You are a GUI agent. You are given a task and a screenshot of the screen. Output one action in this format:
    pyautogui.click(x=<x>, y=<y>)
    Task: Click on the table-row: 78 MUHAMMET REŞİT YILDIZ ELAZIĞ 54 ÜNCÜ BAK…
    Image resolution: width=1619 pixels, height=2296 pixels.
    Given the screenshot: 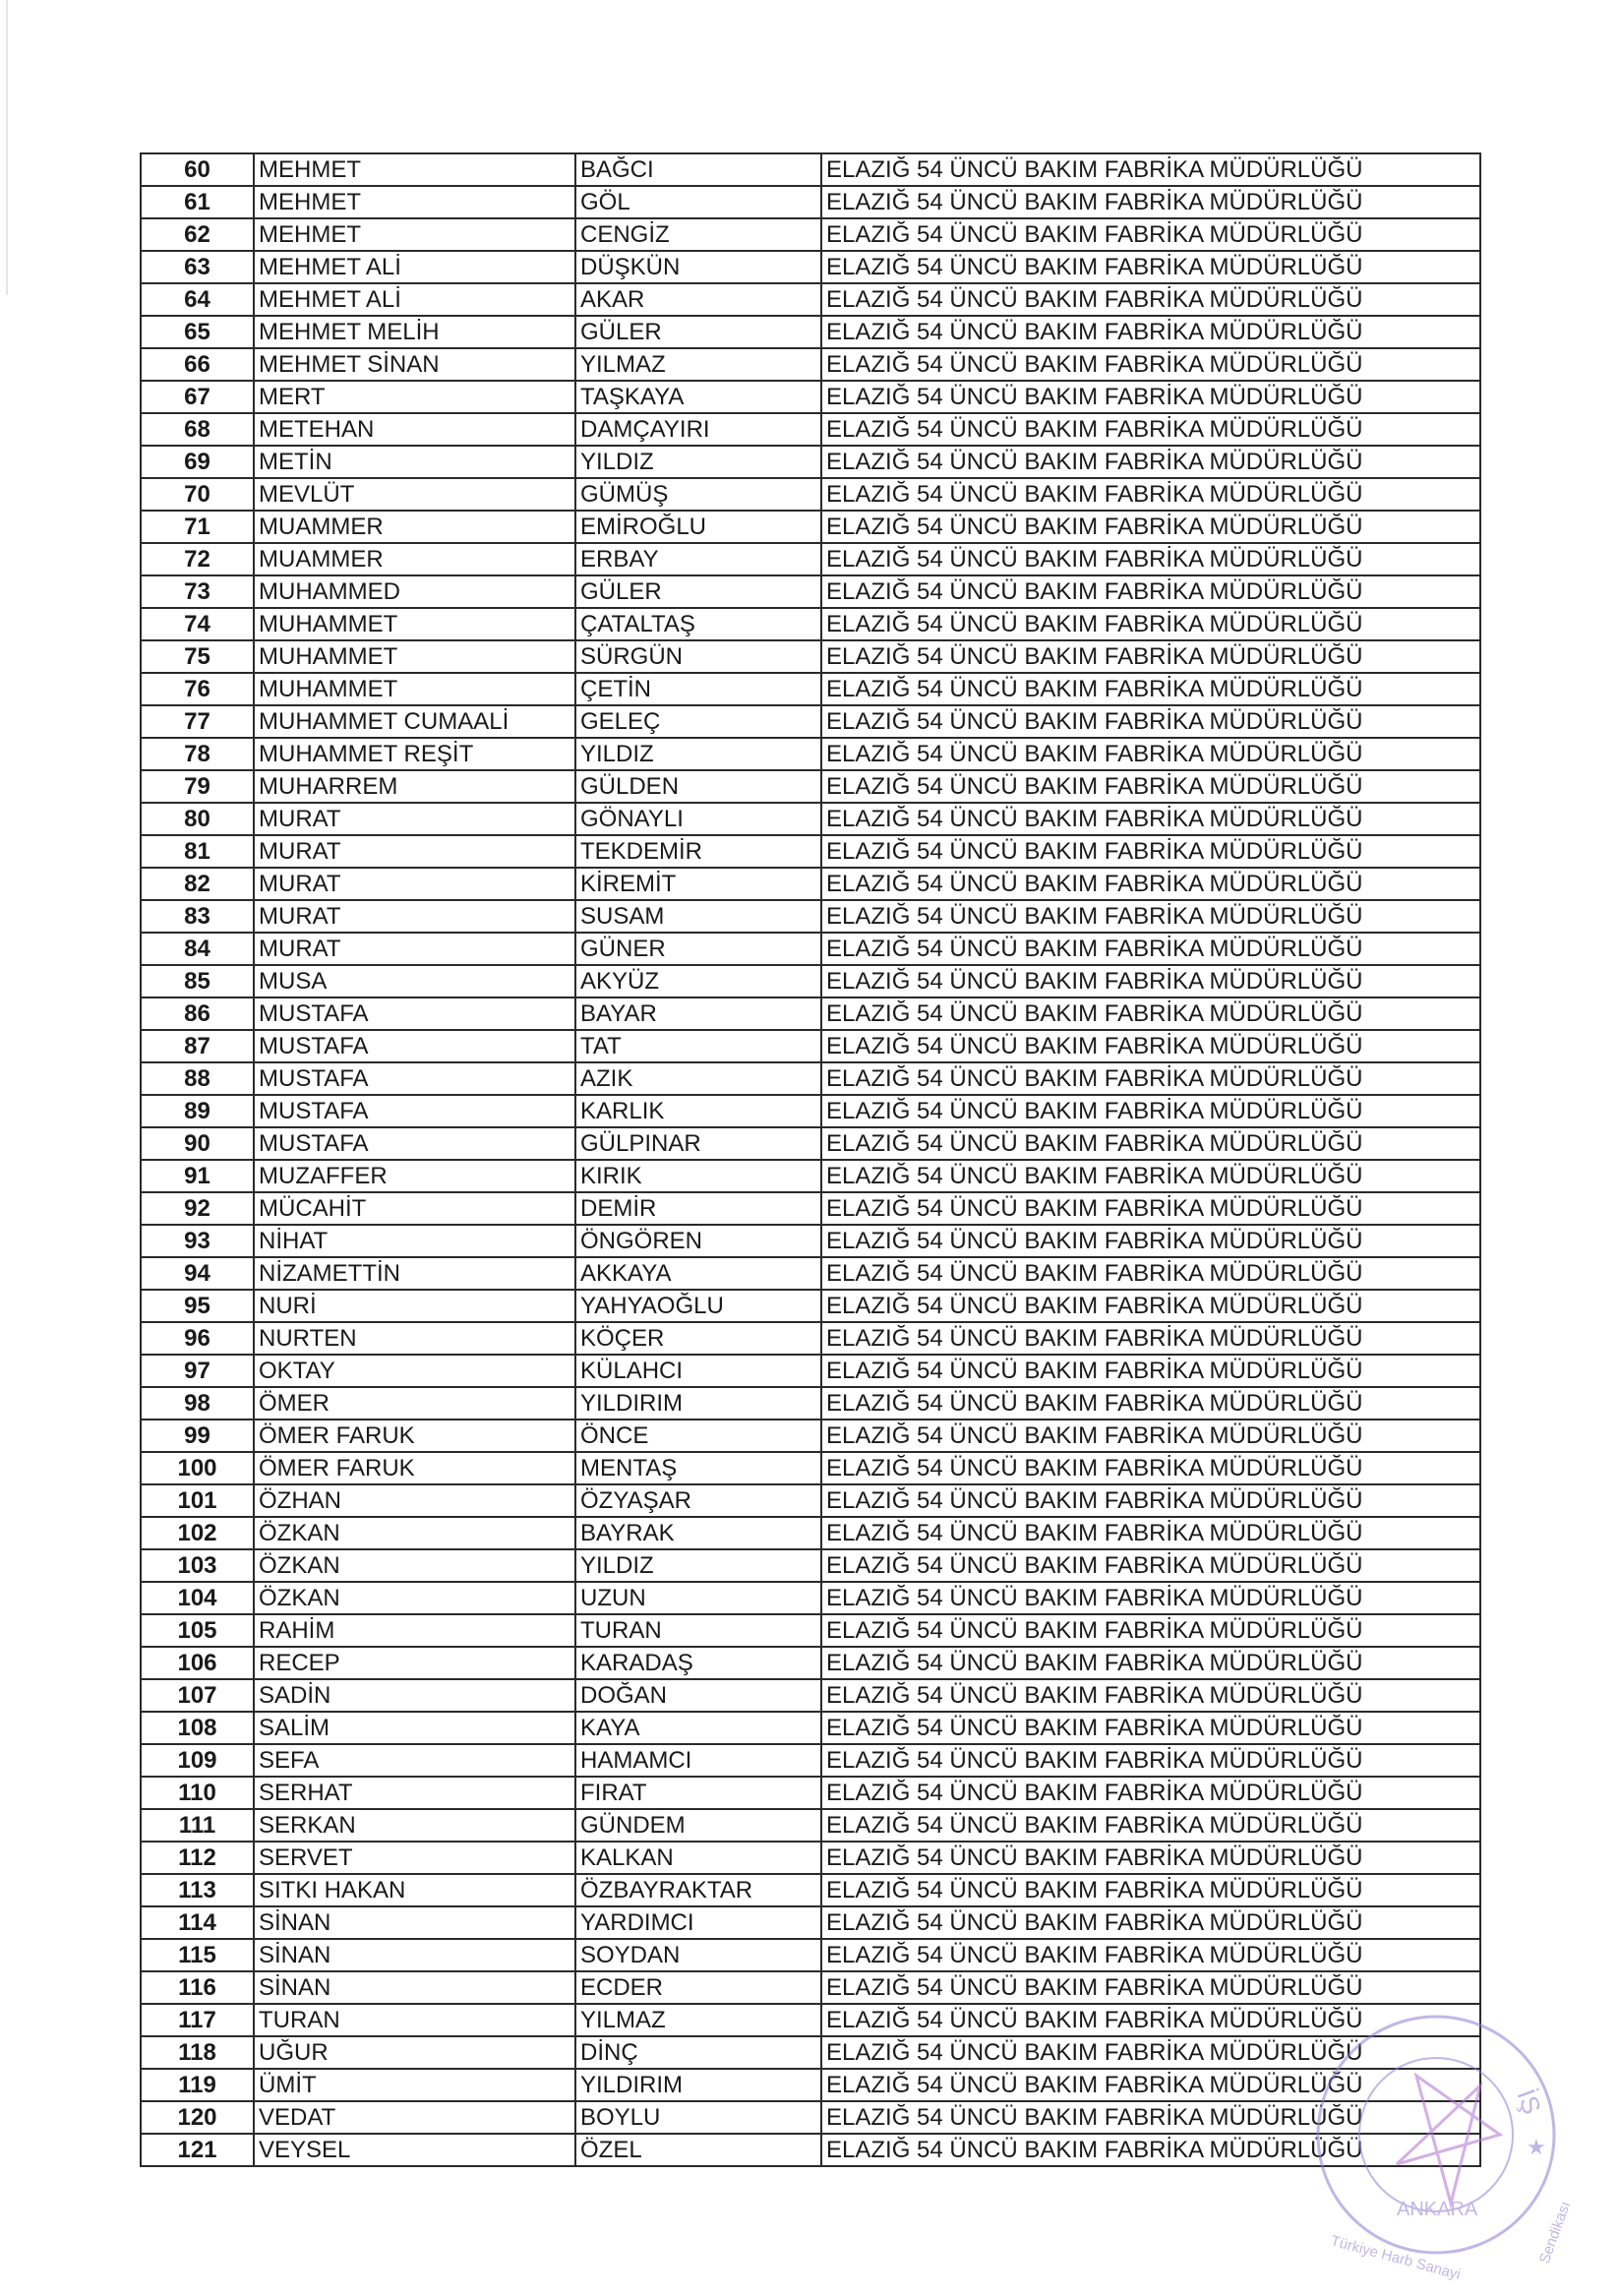 What is the action you would take?
    pyautogui.click(x=810, y=754)
    